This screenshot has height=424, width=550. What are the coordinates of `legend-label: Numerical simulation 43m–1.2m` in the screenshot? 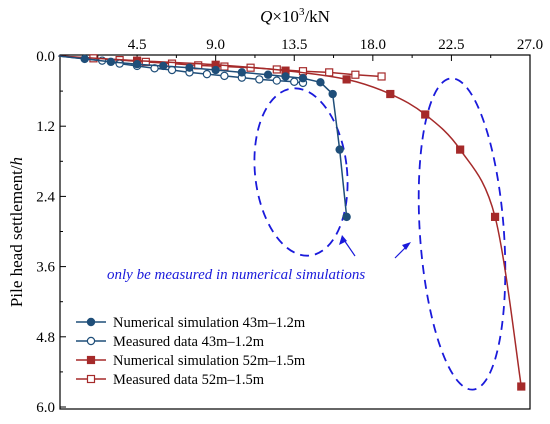 It's located at (209, 323).